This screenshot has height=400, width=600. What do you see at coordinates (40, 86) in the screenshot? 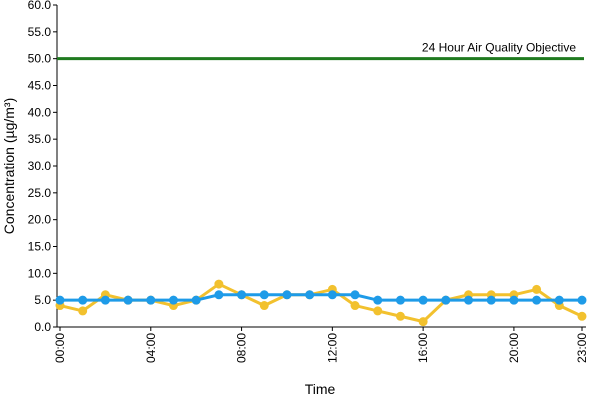
I see `y-tick-label: 45.0` at bounding box center [40, 86].